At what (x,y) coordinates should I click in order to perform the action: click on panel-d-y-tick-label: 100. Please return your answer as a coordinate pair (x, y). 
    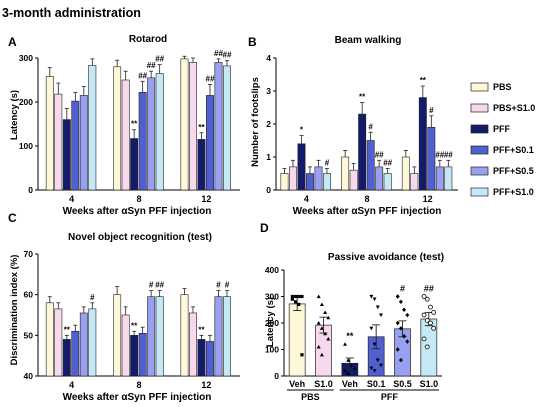
    Looking at the image, I should click on (272, 350).